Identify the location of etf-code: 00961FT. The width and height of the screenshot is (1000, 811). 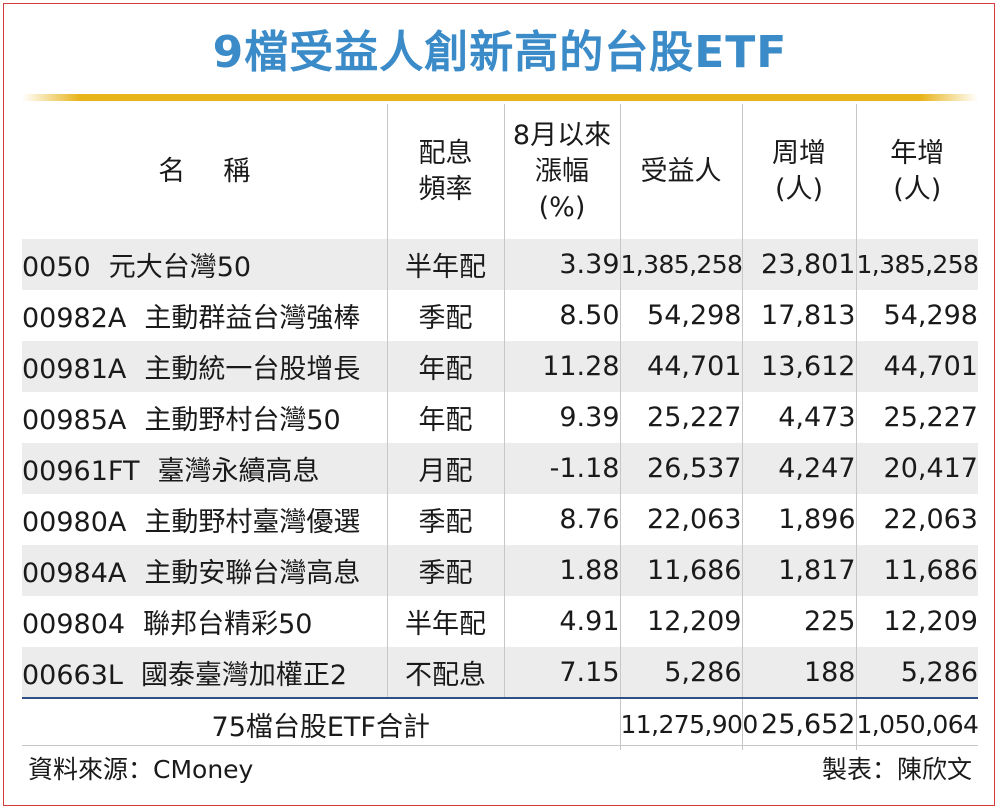
(81, 471).